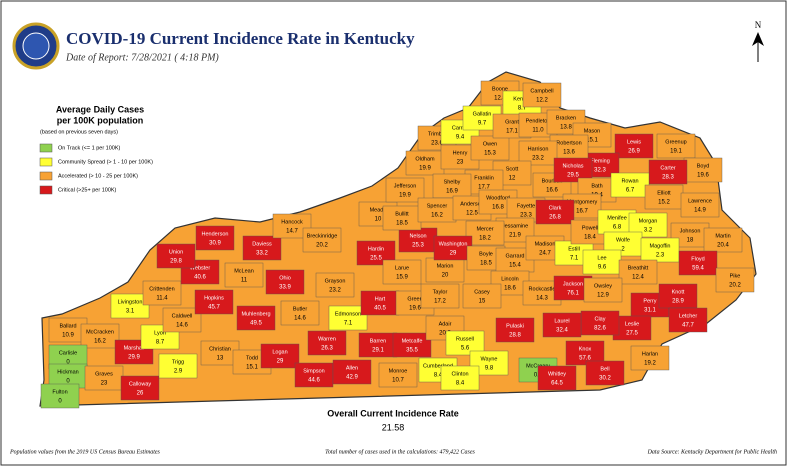 The image size is (787, 466). I want to click on county-rate: 23.6, so click(437, 144).